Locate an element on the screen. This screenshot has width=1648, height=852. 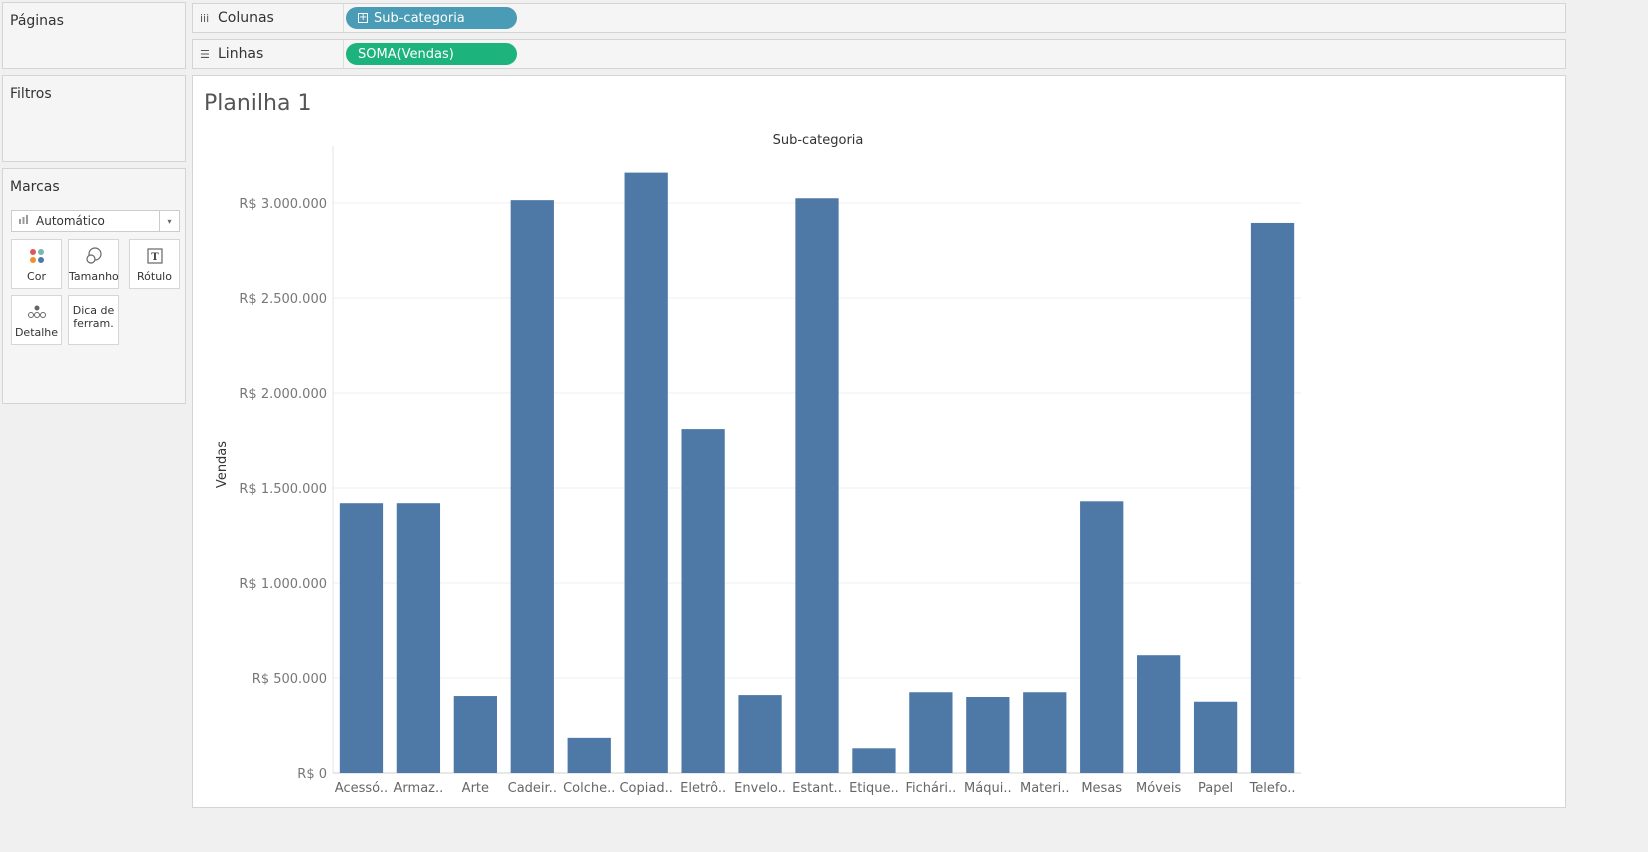
sub-category-pill: + Sub-categoria is located at coordinates (431, 18).